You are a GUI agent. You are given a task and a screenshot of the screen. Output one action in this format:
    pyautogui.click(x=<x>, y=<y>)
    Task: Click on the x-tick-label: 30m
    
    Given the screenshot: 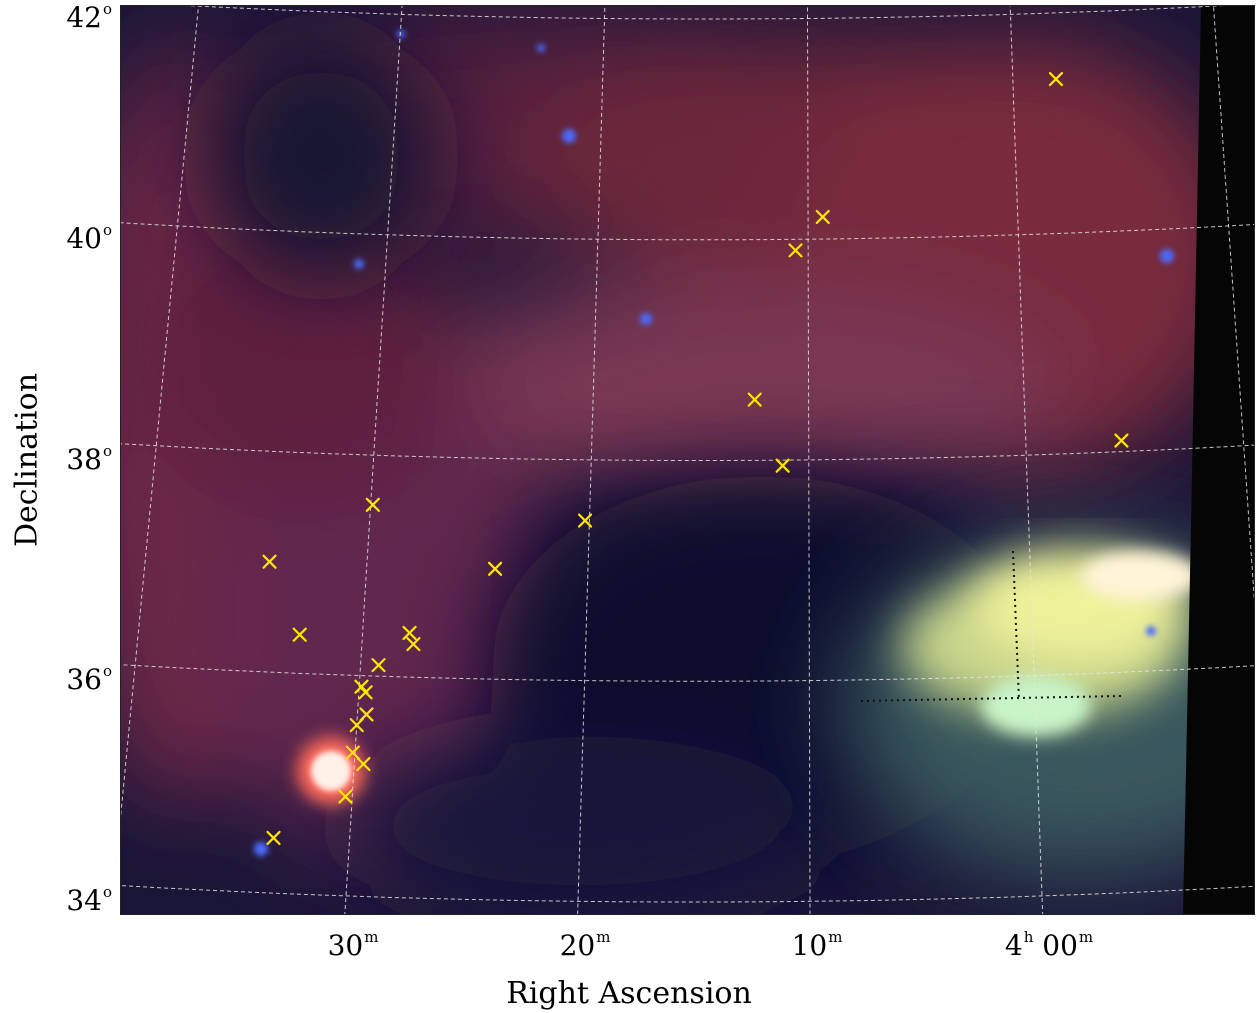 What is the action you would take?
    pyautogui.click(x=353, y=945)
    